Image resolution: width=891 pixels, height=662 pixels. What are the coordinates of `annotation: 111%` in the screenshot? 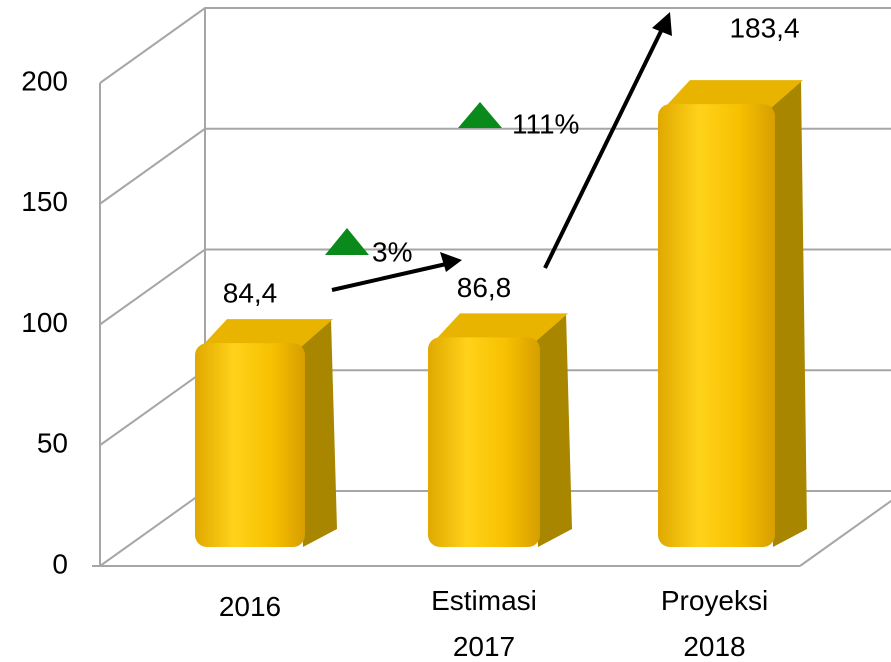 It's located at (545, 123).